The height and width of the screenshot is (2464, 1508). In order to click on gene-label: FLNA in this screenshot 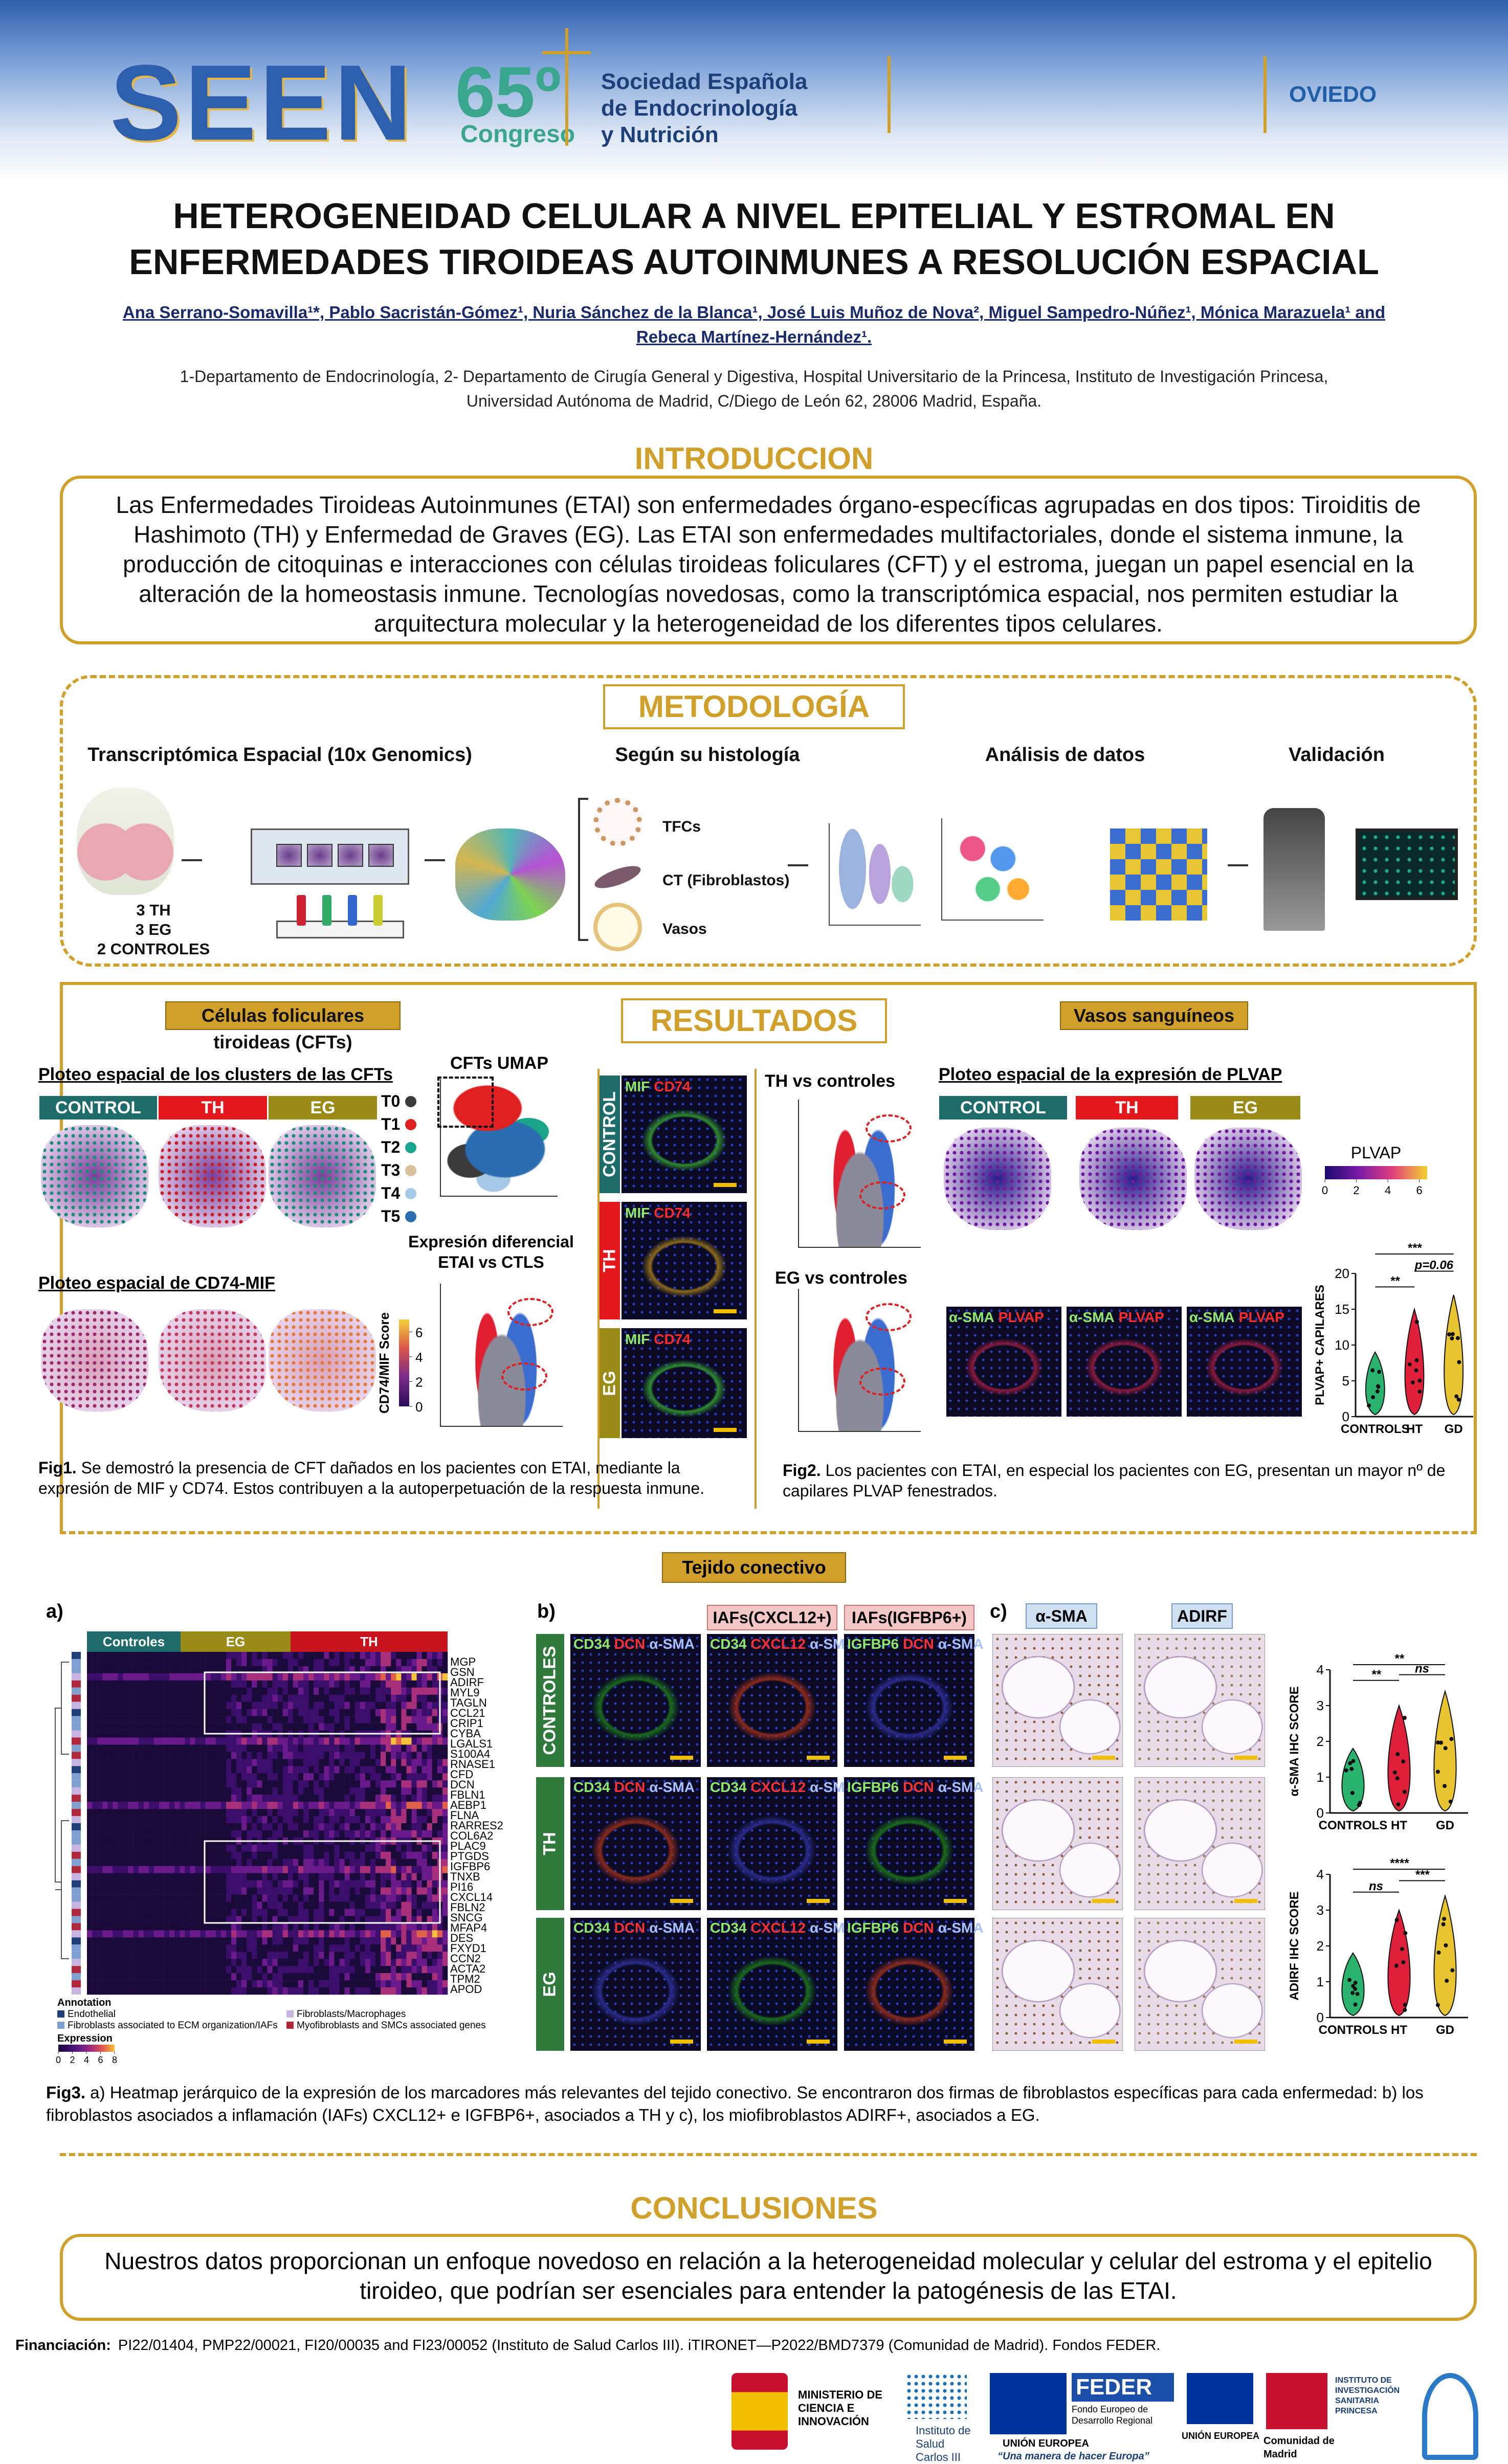, I will do `click(464, 1815)`.